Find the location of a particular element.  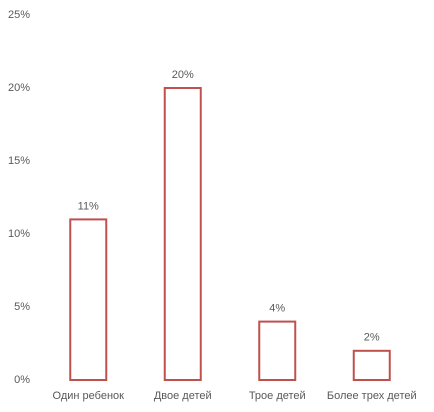

y-tick-label: 15% is located at coordinates (19, 161).